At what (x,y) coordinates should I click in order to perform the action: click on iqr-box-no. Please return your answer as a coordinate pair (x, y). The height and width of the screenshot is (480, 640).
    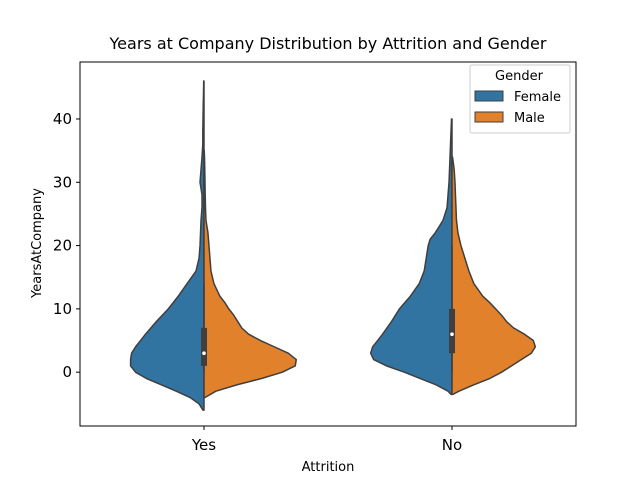
    Looking at the image, I should click on (452, 331).